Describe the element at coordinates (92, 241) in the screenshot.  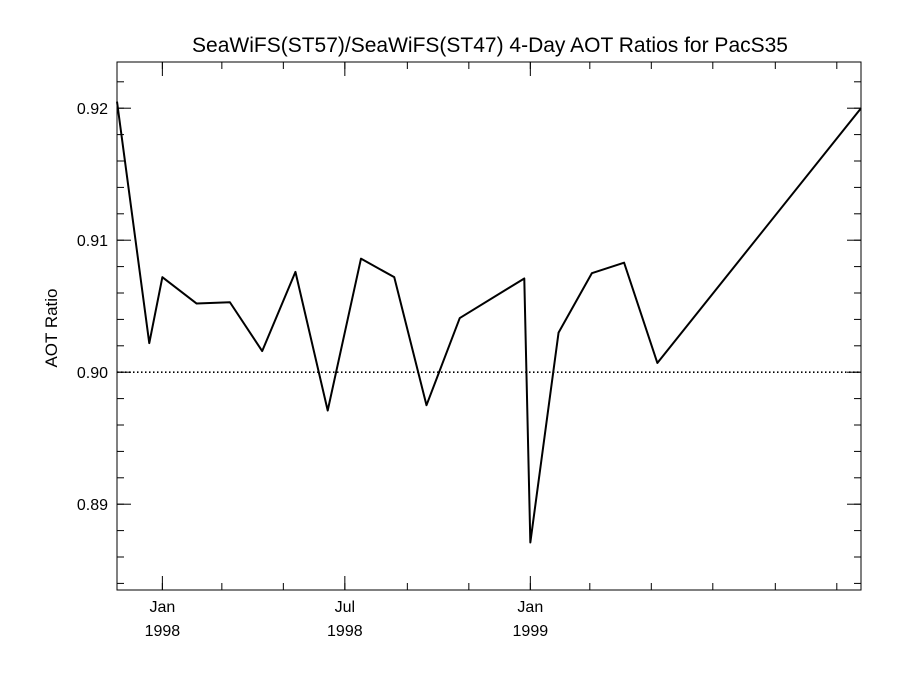
I see `y-tick-label: 0.91` at that location.